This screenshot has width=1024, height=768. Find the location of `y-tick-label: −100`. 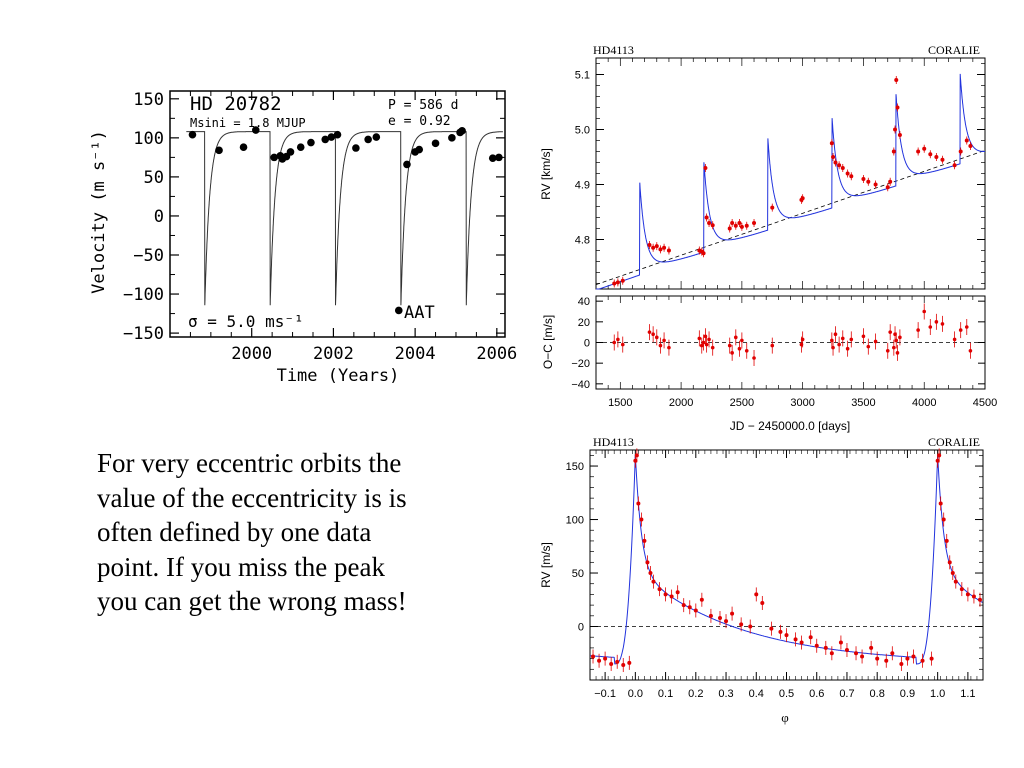

y-tick-label: −100 is located at coordinates (143, 295).